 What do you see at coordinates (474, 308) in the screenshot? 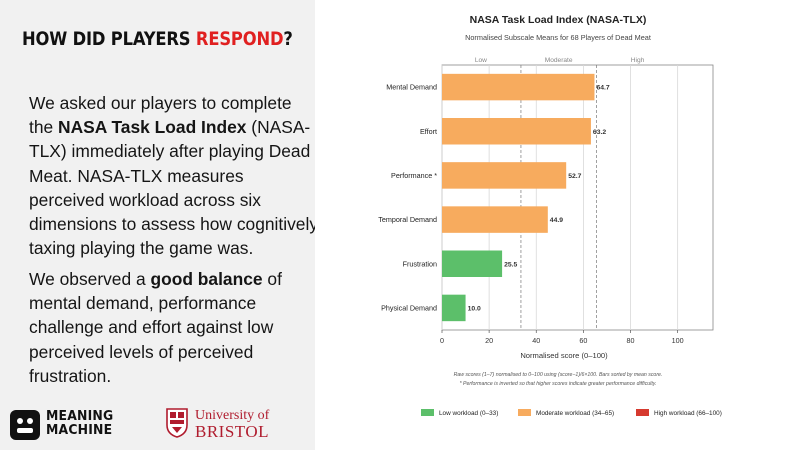
I see `data-label: 10.0` at bounding box center [474, 308].